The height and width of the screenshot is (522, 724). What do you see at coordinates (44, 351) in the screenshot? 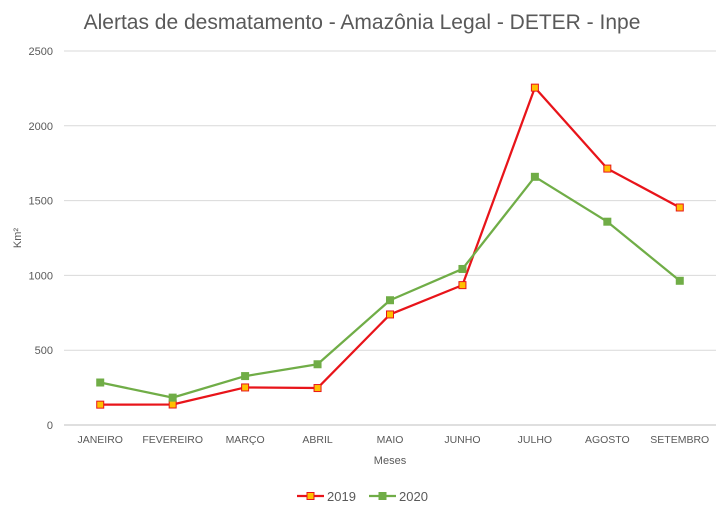
I see `y-tick-label: 500` at bounding box center [44, 351].